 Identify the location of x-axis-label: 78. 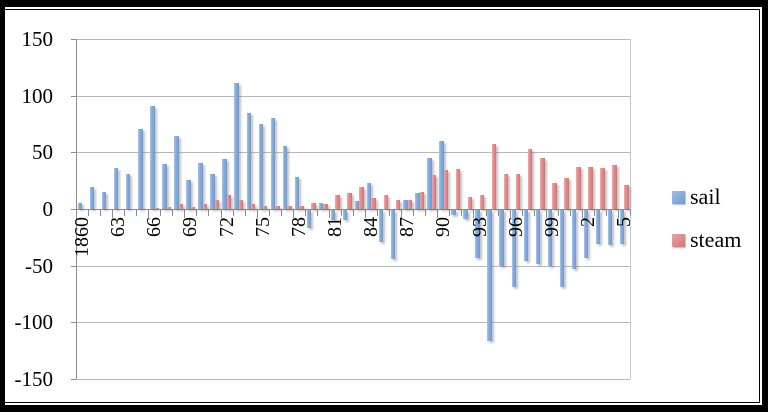
(303, 227).